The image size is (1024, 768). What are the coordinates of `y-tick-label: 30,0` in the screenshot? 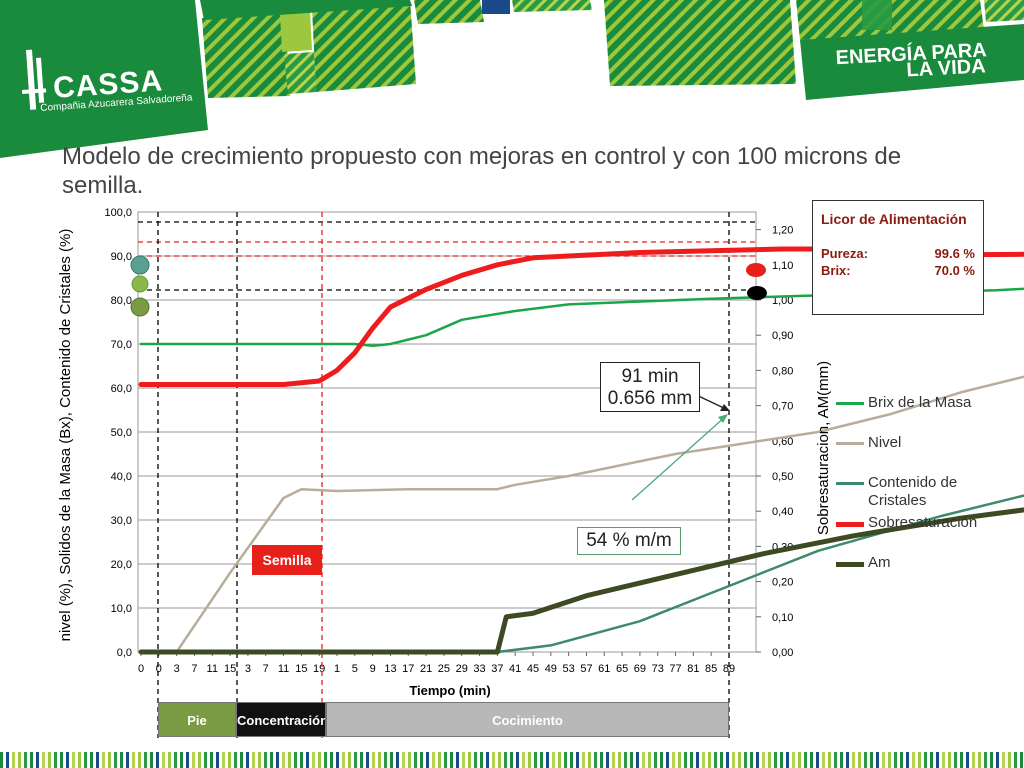 It's located at (121, 521).